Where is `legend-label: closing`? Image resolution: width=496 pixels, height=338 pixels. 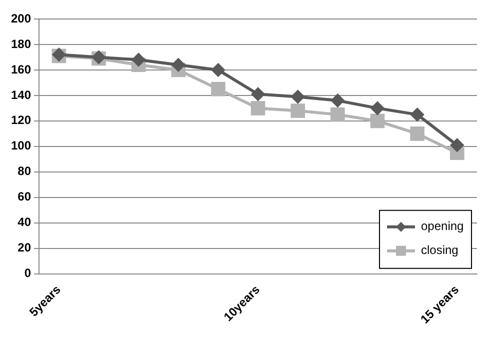 legend-label: closing is located at coordinates (439, 250).